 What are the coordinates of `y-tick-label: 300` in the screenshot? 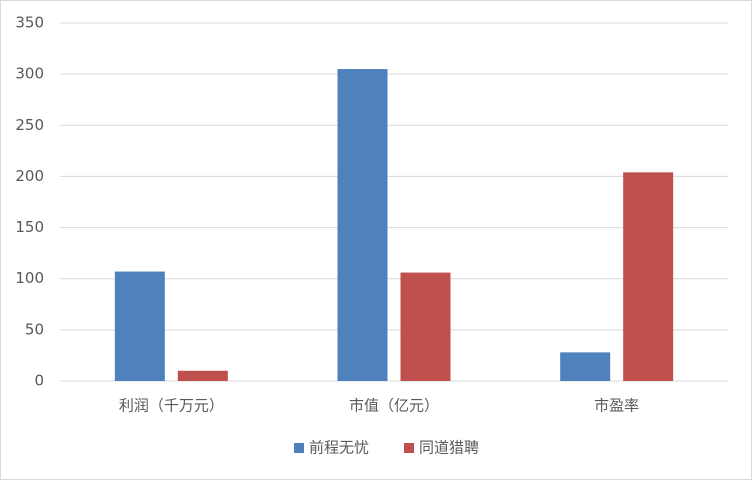 It's located at (29, 74).